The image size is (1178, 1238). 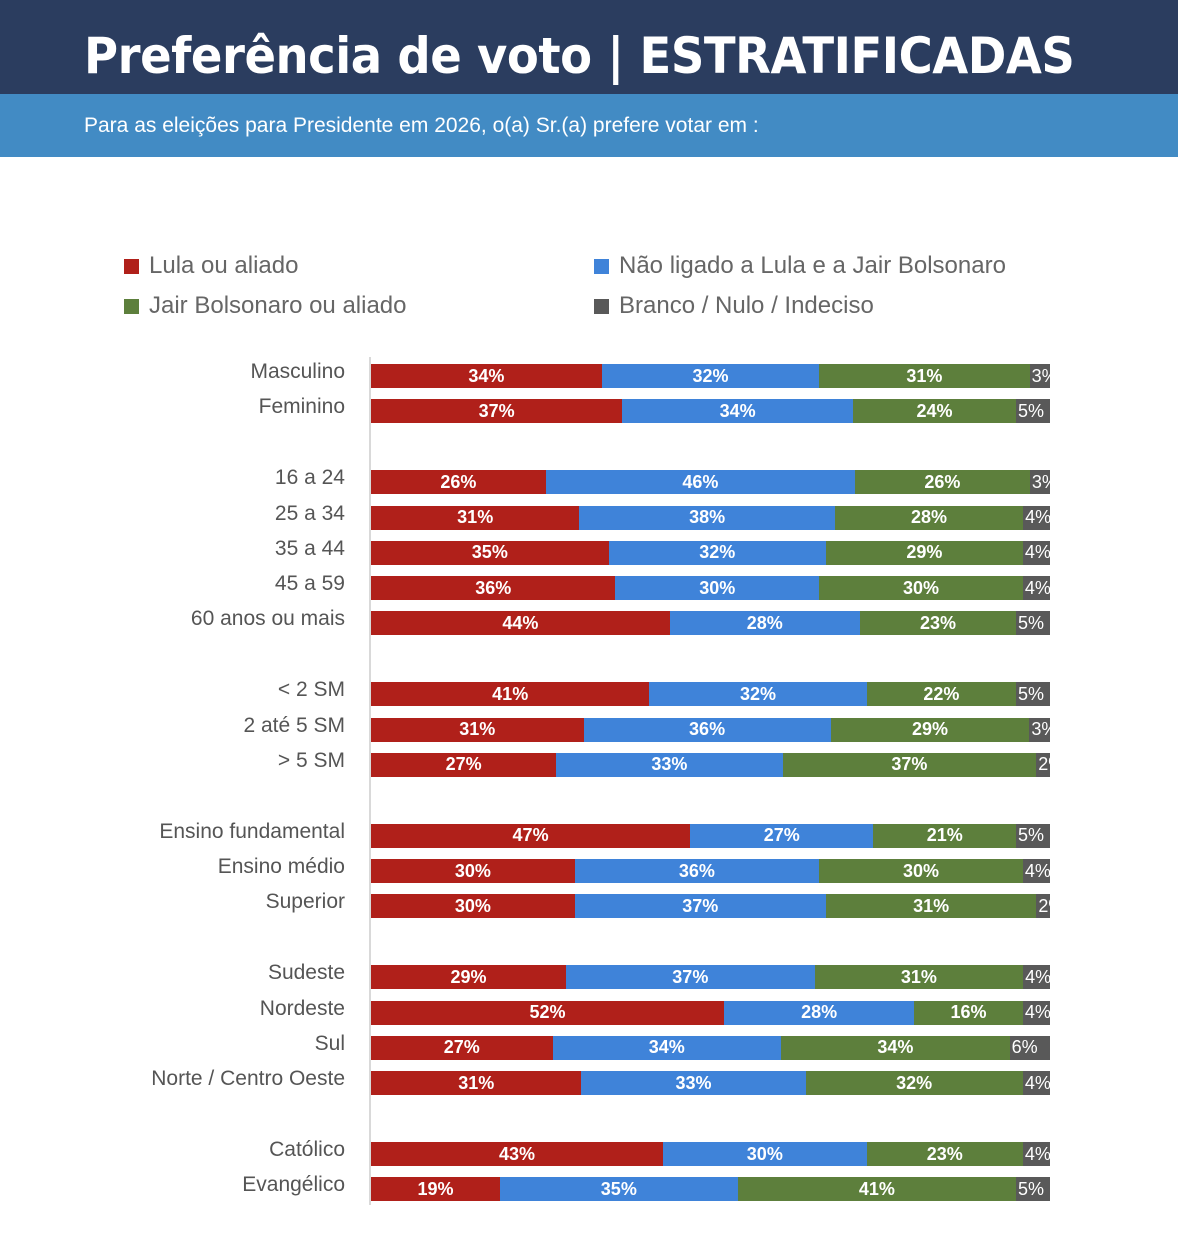 What do you see at coordinates (267, 619) in the screenshot?
I see `category-label: 60 anos ou mais` at bounding box center [267, 619].